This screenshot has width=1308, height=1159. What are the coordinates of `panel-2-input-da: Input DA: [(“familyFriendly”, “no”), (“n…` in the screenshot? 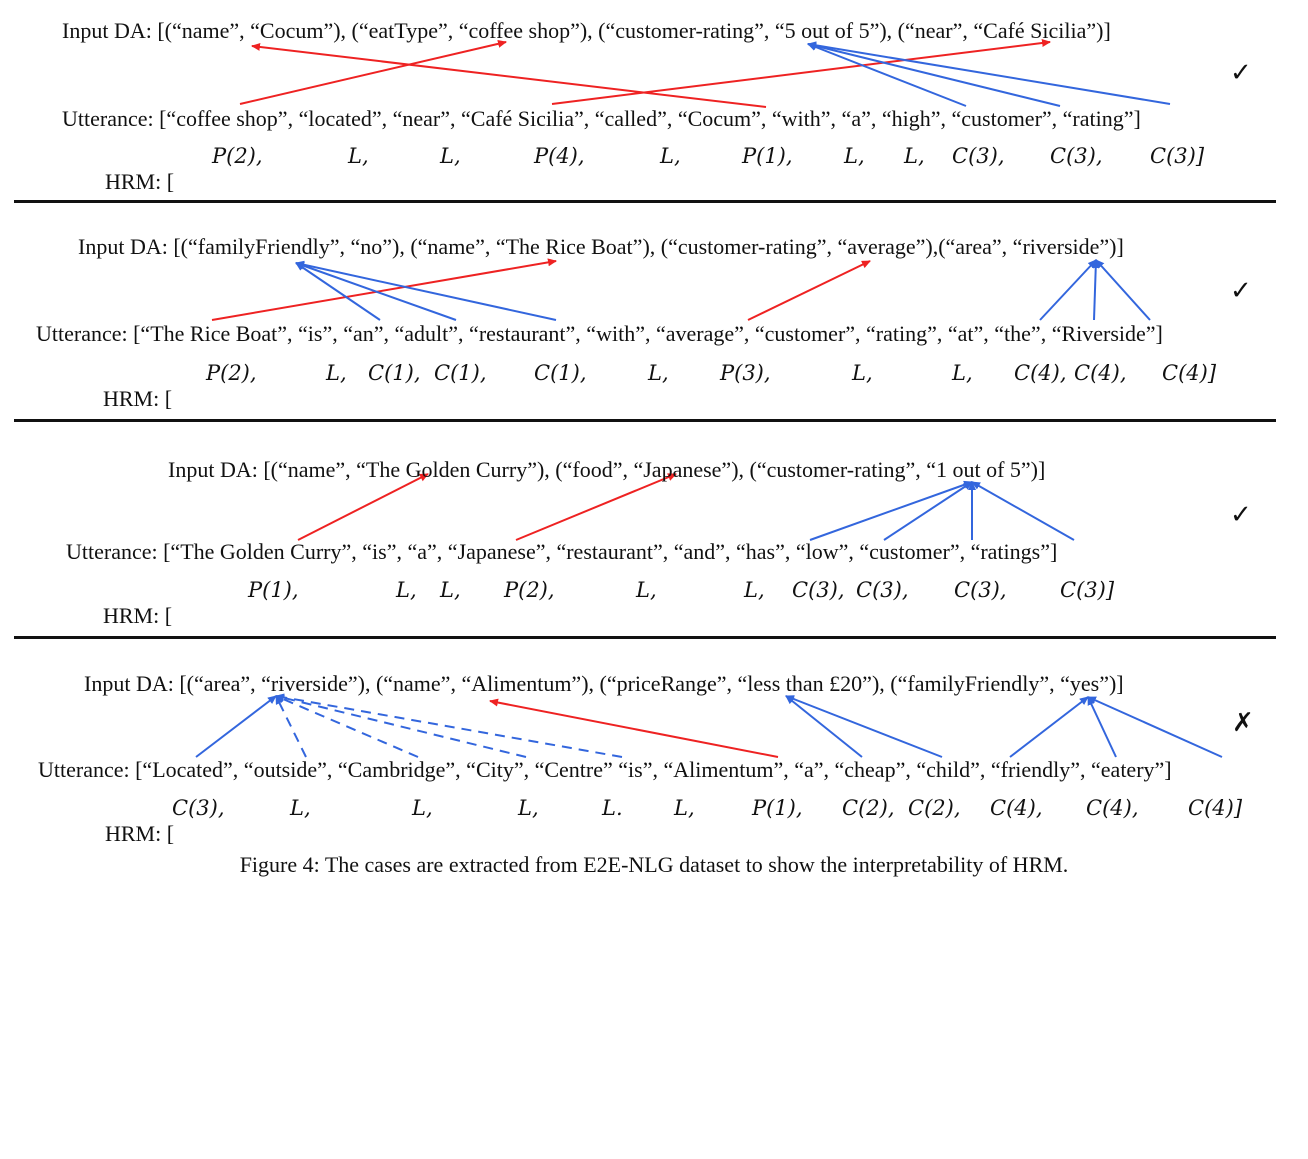 It's located at (601, 246).